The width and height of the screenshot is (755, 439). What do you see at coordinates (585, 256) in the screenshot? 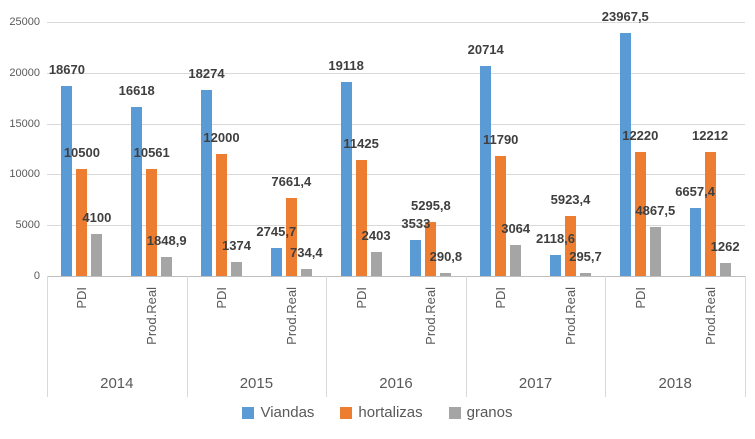
I see `data-label-granos-2017-prod-real: 295,7` at bounding box center [585, 256].